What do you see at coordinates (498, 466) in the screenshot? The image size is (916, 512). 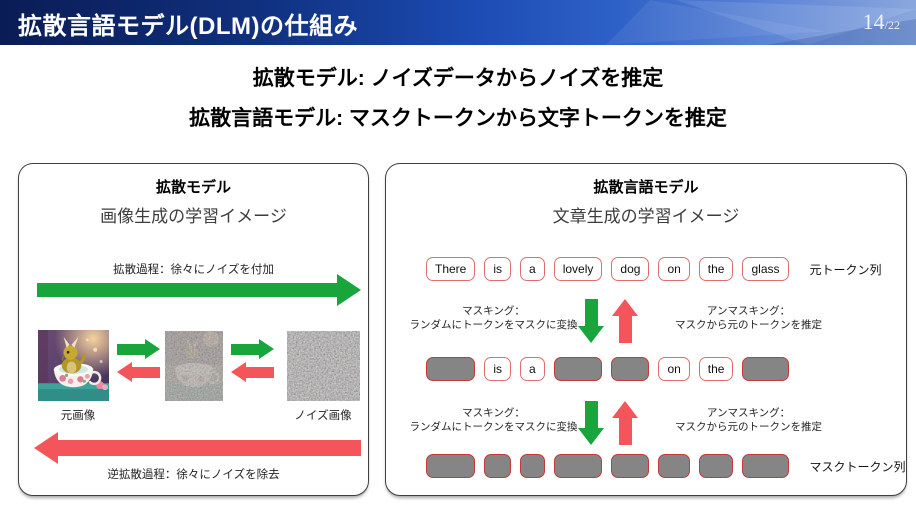 I see `masked-token-box: is` at bounding box center [498, 466].